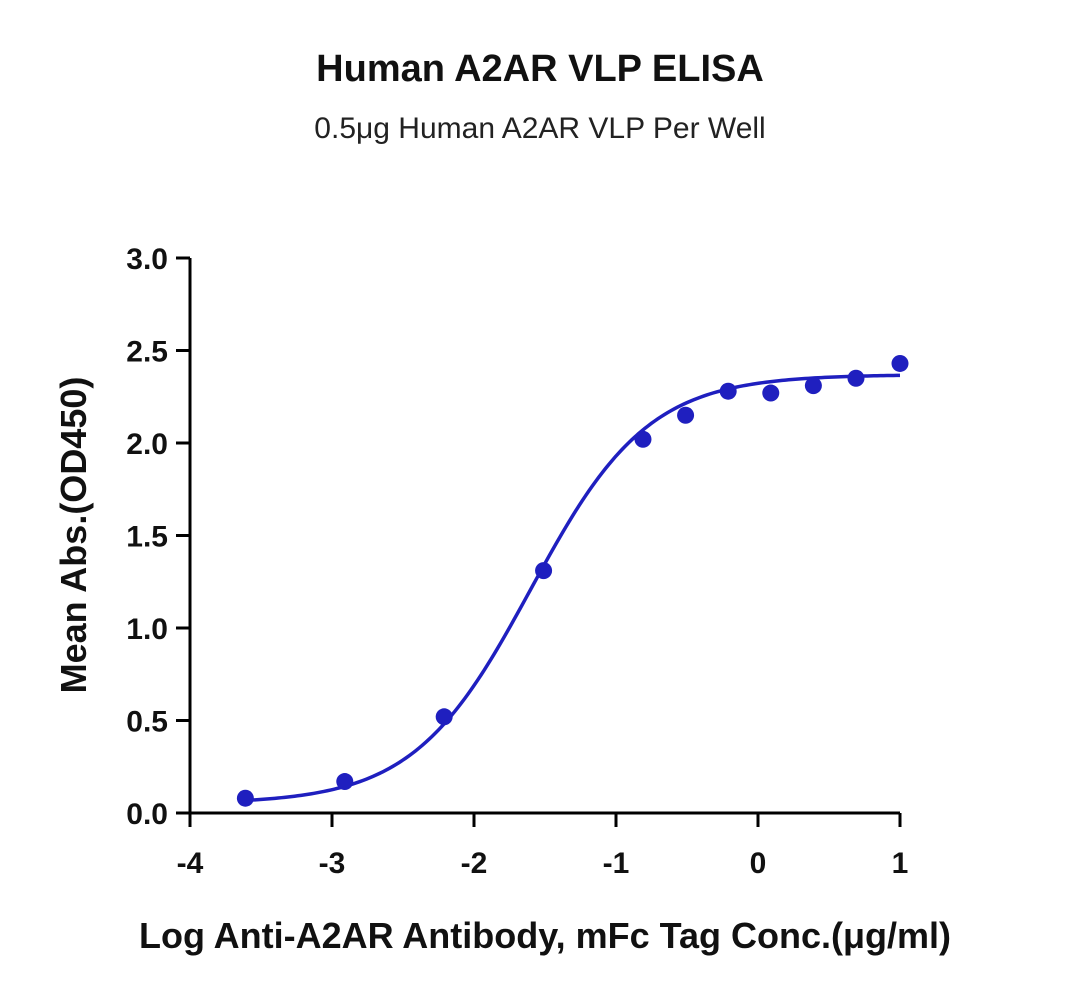 The image size is (1080, 999). Describe the element at coordinates (147, 722) in the screenshot. I see `y-tick-label: 0.5` at that location.